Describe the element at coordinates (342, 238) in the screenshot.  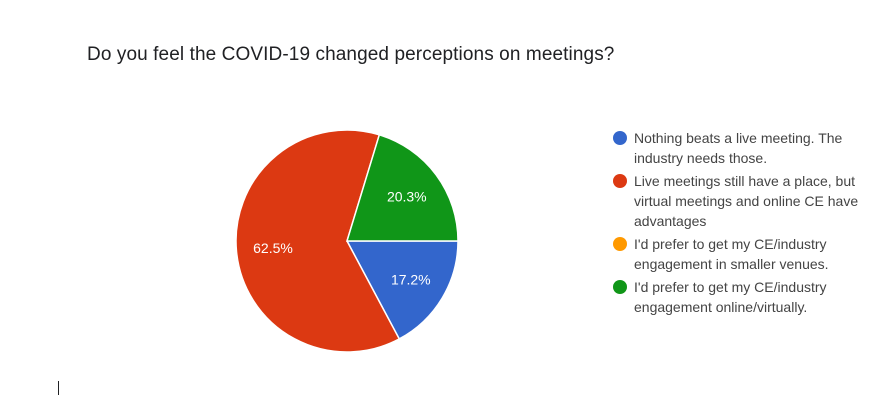
I see `pie-slice-labels: 17.2% 62.5% 20.3%` at that location.